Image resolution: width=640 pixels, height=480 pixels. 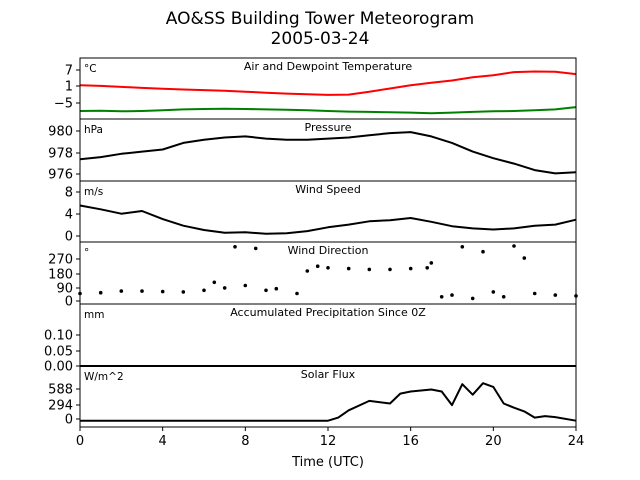 I want to click on panel-2-title: Wind Speed, so click(x=328, y=189).